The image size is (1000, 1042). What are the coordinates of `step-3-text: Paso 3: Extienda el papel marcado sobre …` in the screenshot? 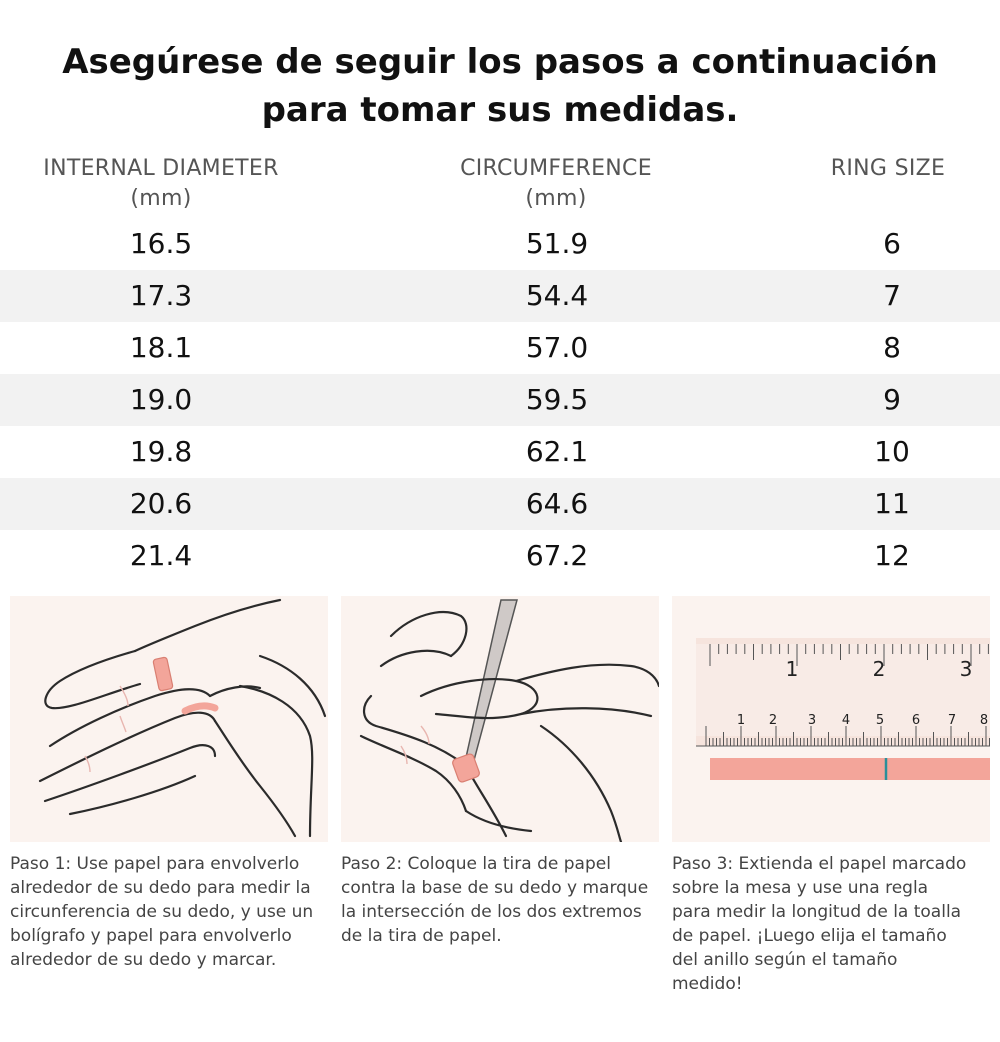 It's located at (819, 924).